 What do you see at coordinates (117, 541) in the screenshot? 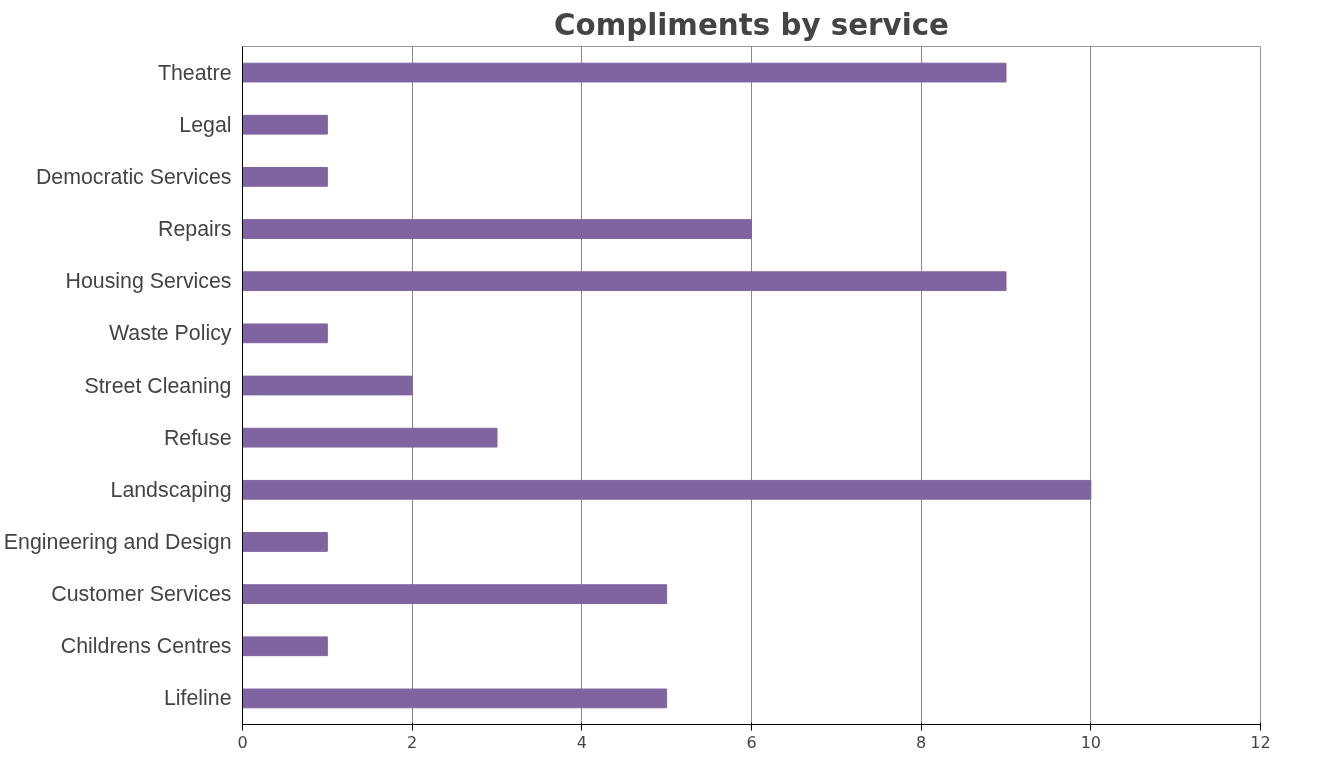
I see `y-tick-label: Engineering and Design` at bounding box center [117, 541].